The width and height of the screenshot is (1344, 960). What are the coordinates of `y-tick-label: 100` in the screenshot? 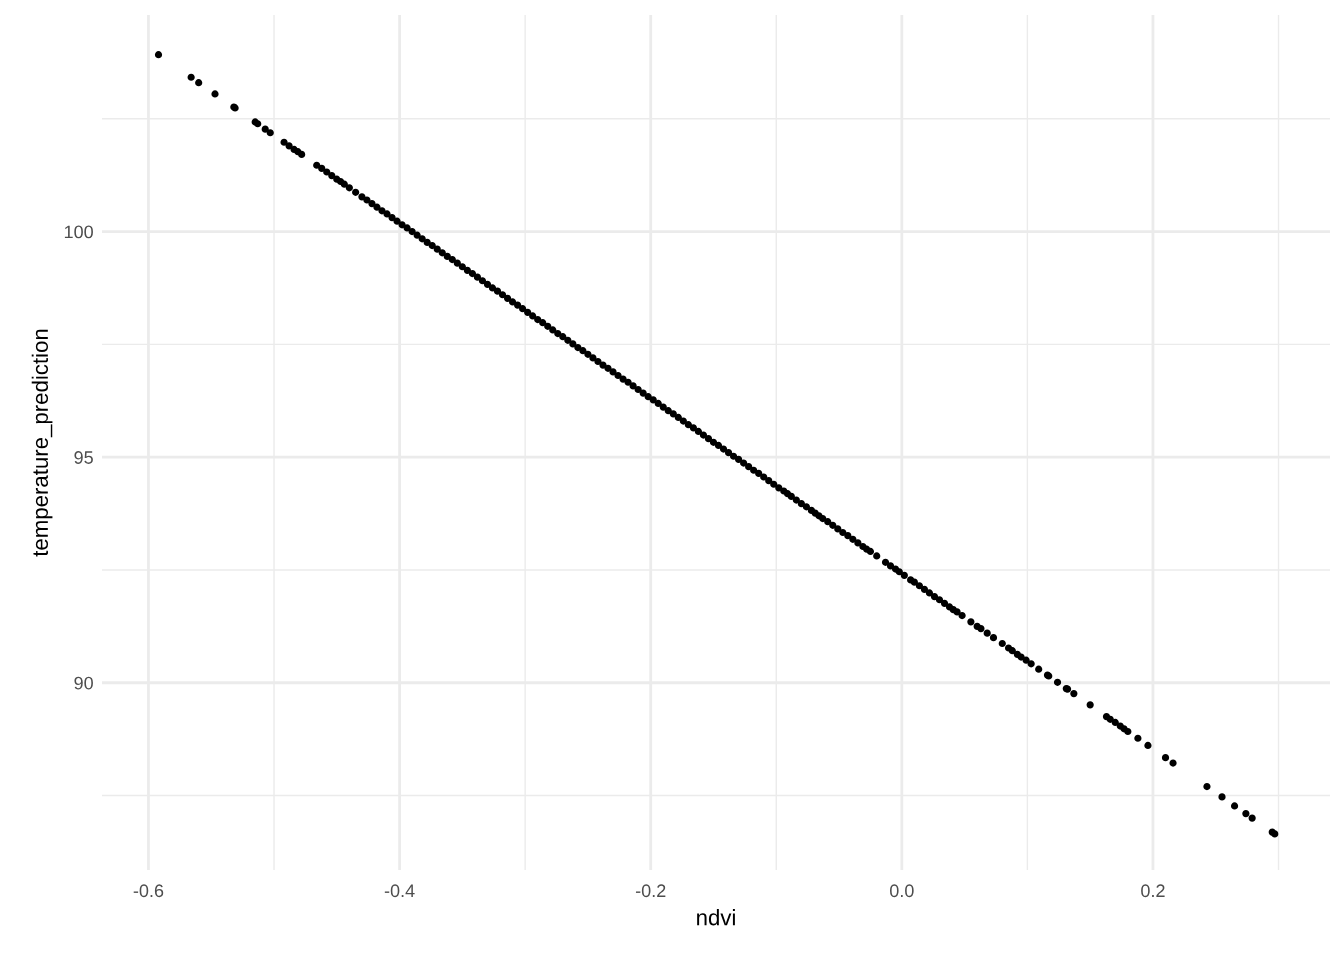 It's located at (78, 232).